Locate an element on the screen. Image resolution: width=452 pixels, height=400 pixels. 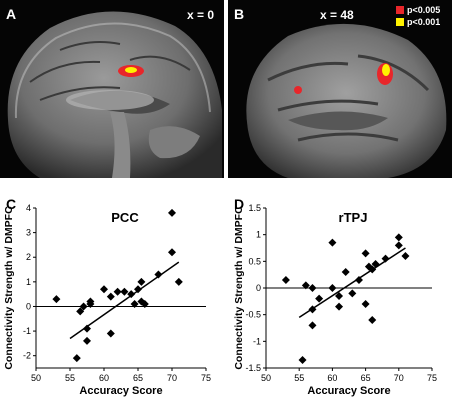
y-tick-label: 3 is located at coordinates (28, 233).